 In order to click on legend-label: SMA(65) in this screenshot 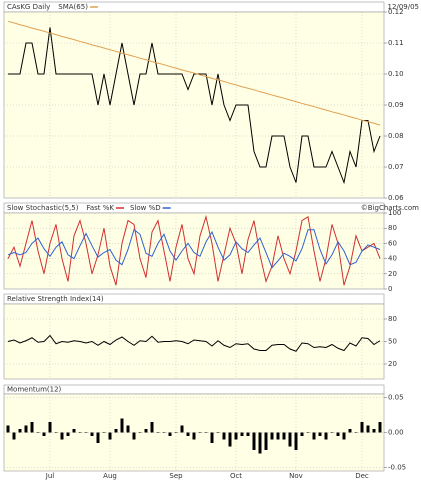, I will do `click(73, 7)`.